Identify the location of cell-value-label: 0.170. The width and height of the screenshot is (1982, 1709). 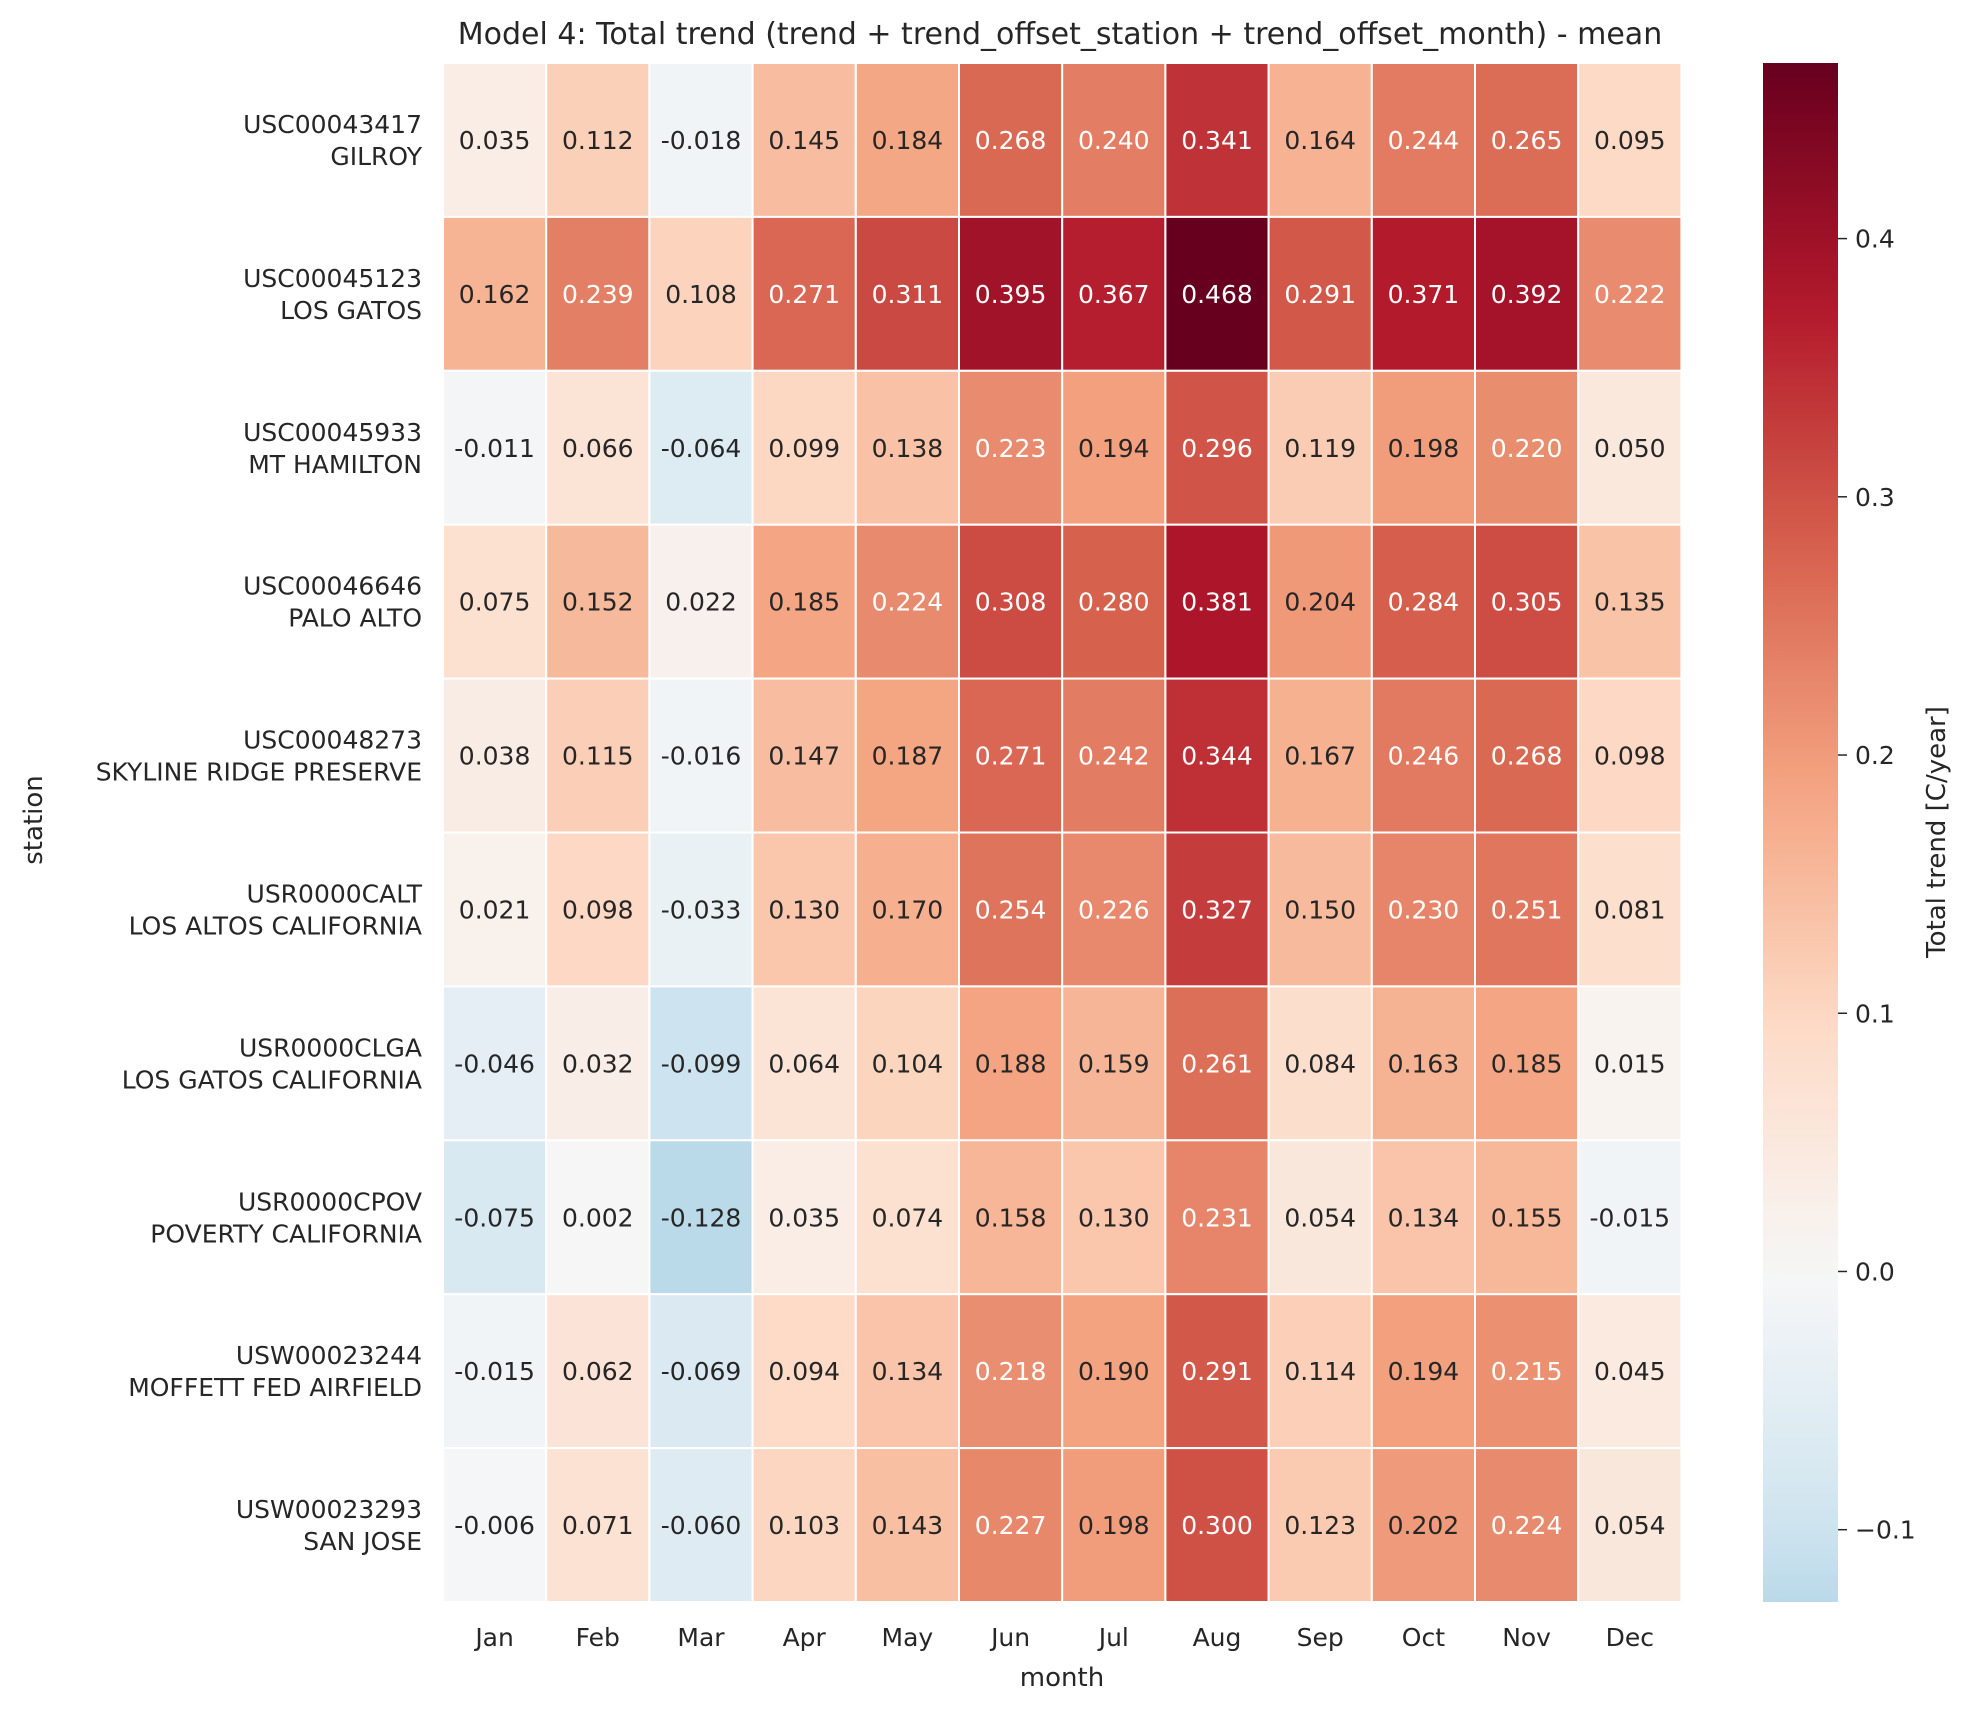
(908, 909).